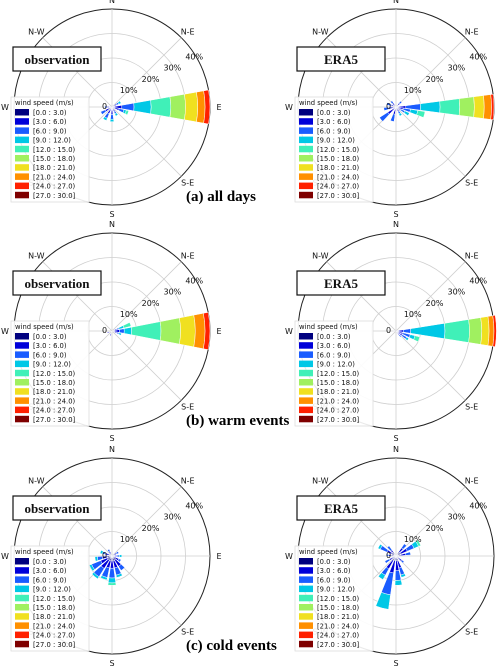 This screenshot has width=500, height=667. What do you see at coordinates (338, 168) in the screenshot?
I see `legend-item-label: [18.0 : 21.0)` at bounding box center [338, 168].